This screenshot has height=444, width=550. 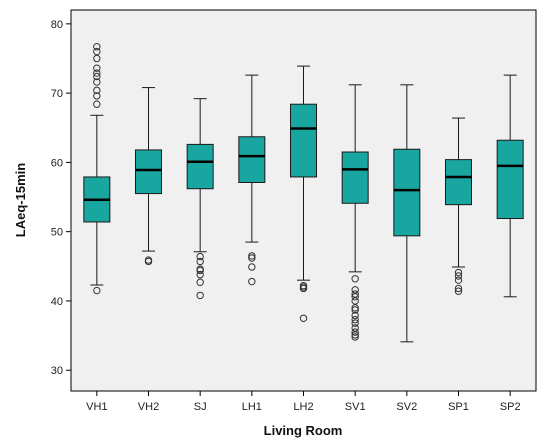 What do you see at coordinates (20, 200) in the screenshot?
I see `y-axis-title: LAeq-15min` at bounding box center [20, 200].